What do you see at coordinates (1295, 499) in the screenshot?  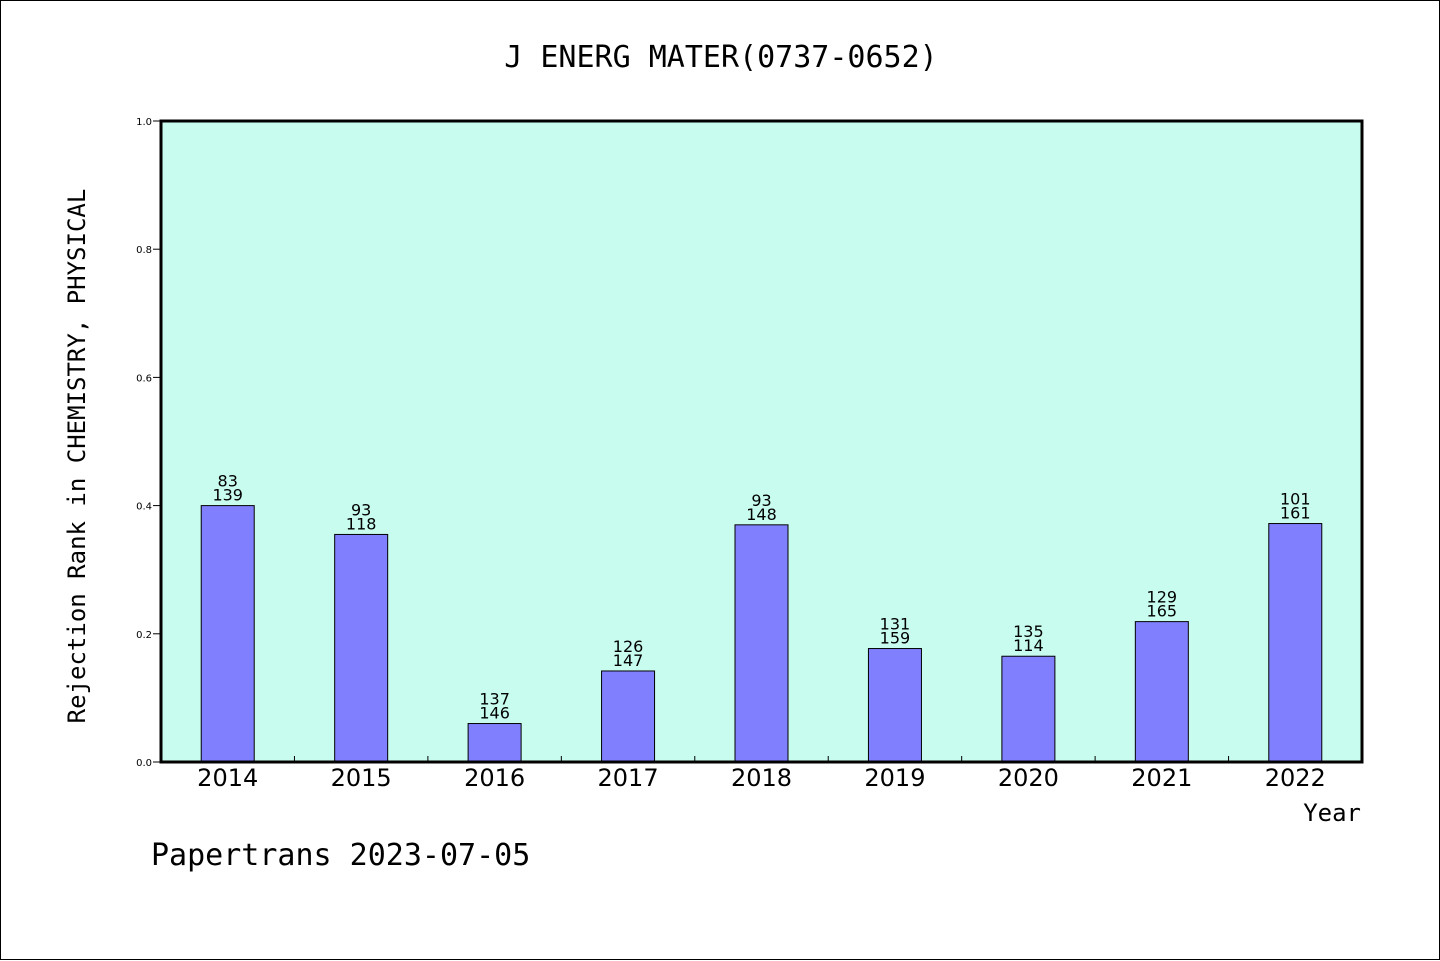 I see `data-label-top-2022: 101` at bounding box center [1295, 499].